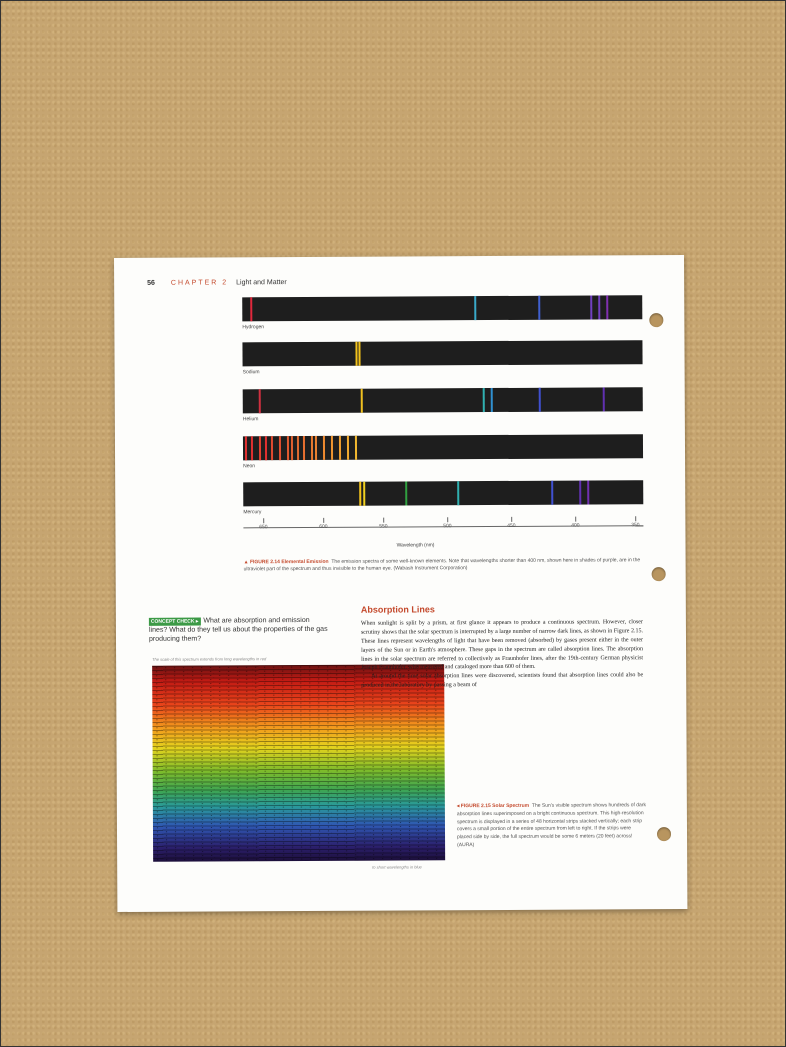 This screenshot has height=1047, width=786. I want to click on helium-label: Helium, so click(250, 419).